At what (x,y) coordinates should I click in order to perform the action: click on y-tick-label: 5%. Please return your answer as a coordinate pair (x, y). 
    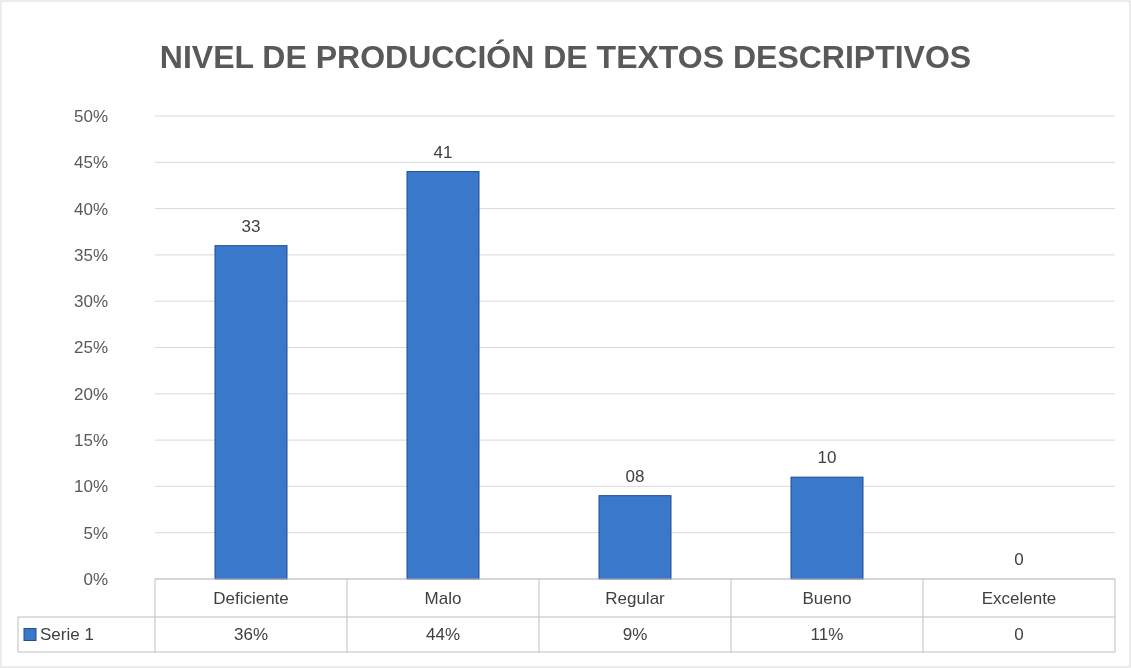
    Looking at the image, I should click on (95, 533).